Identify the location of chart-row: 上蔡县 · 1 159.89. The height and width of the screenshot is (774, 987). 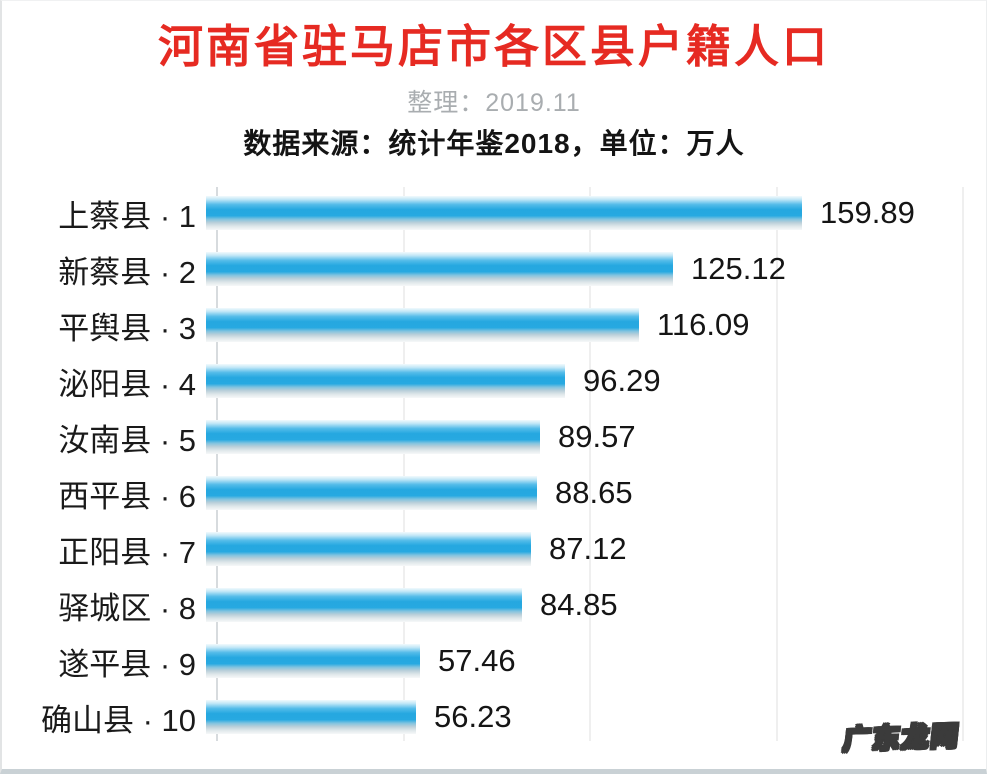
(495, 213).